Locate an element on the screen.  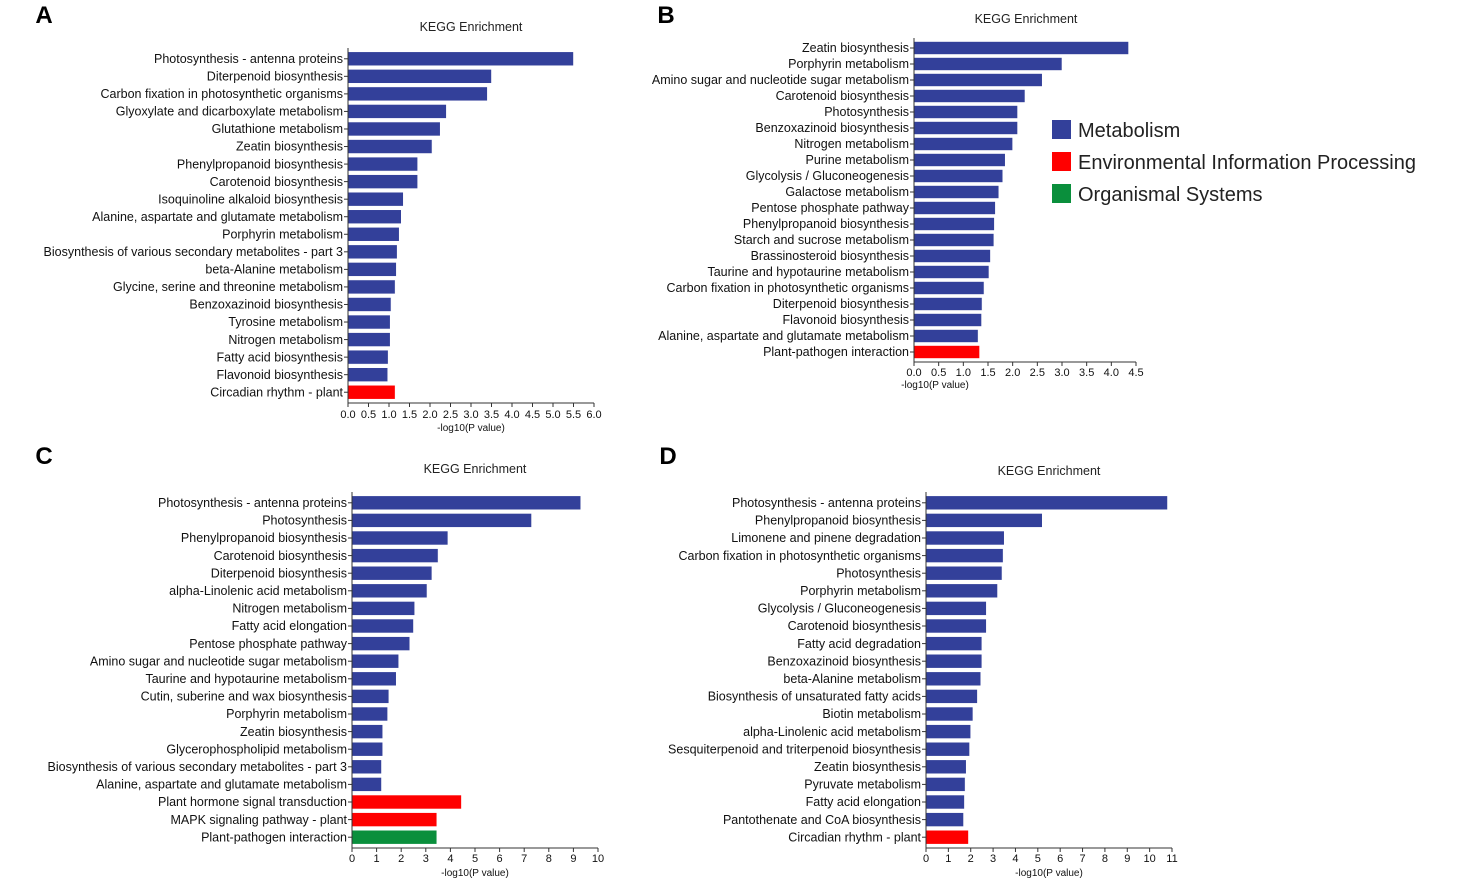
x-tick-label: 0.5 is located at coordinates (938, 373).